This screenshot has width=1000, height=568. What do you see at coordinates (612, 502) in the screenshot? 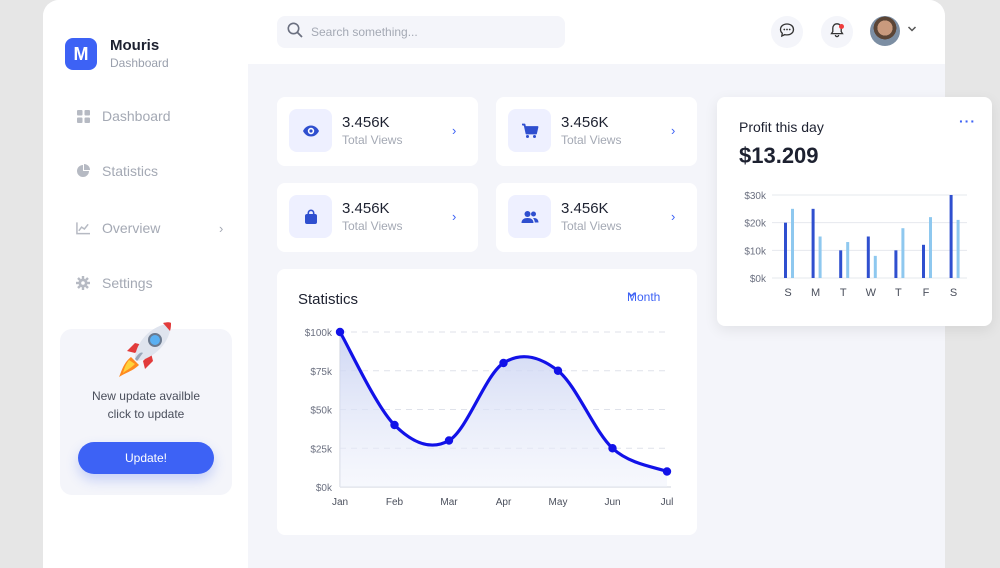
I see `x-tick-label: Jun` at bounding box center [612, 502].